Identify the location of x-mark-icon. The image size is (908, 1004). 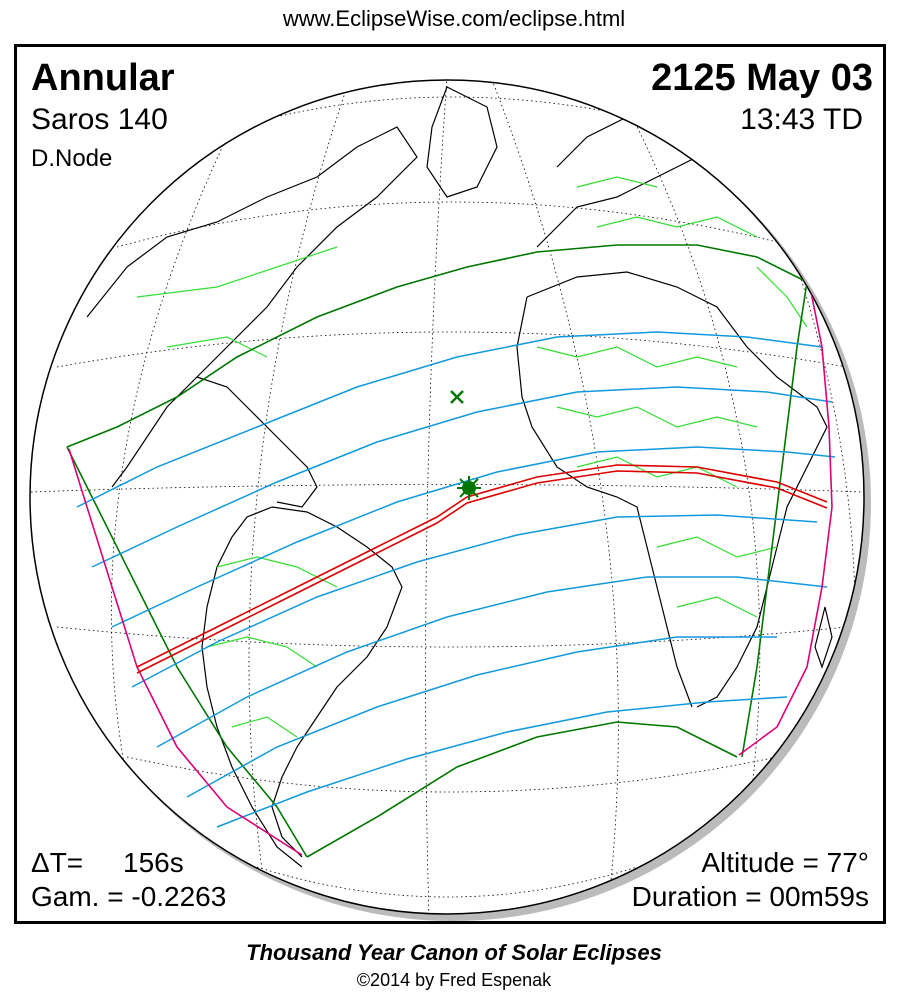
(457, 397).